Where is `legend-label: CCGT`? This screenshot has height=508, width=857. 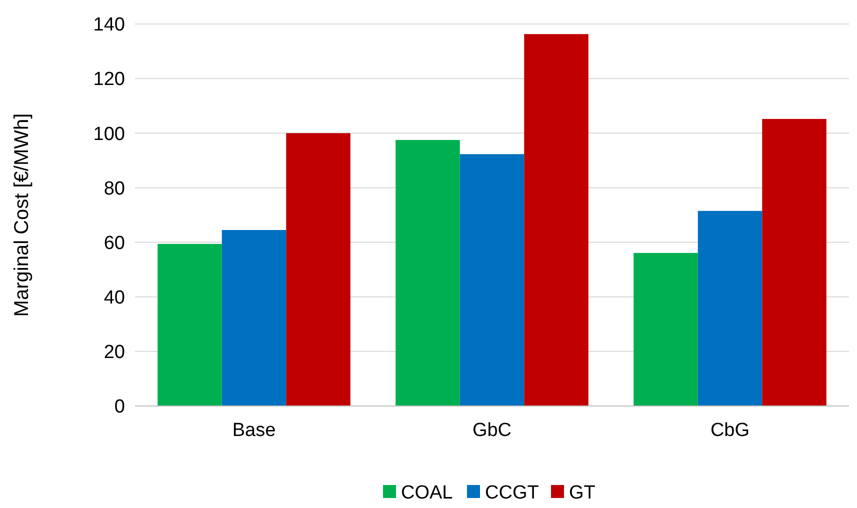
legend-label: CCGT is located at coordinates (512, 493).